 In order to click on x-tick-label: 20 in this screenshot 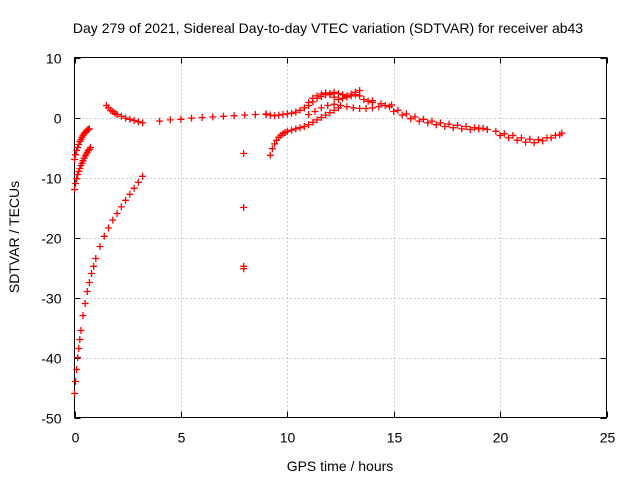, I will do `click(501, 438)`.